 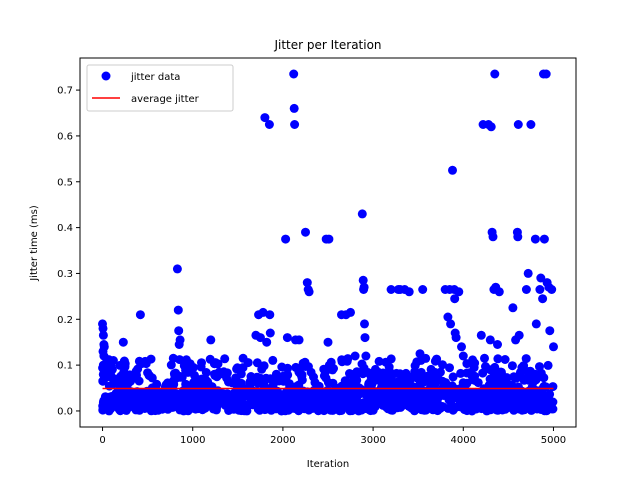 What do you see at coordinates (65, 136) in the screenshot?
I see `y-tick-label: 0.6` at bounding box center [65, 136].